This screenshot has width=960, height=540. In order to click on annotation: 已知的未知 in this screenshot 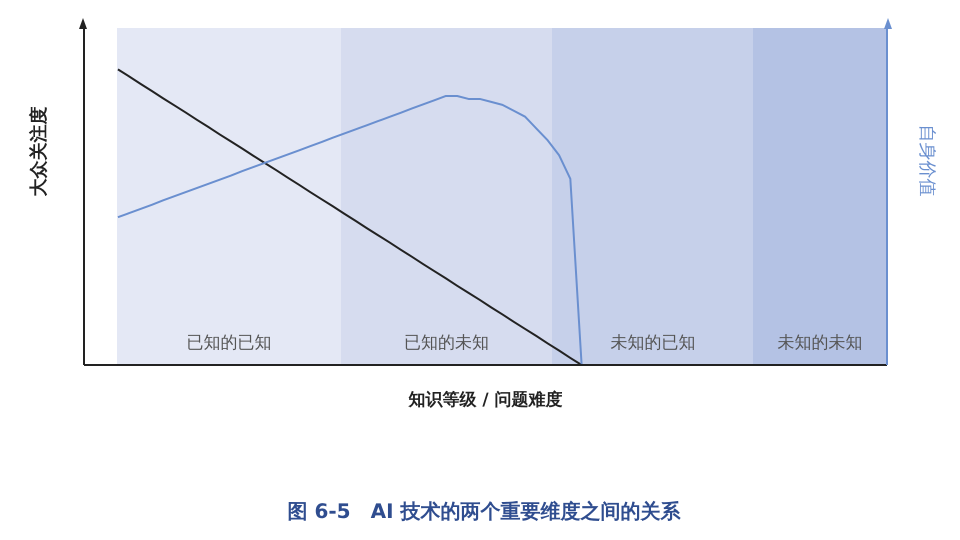, I will do `click(446, 343)`.